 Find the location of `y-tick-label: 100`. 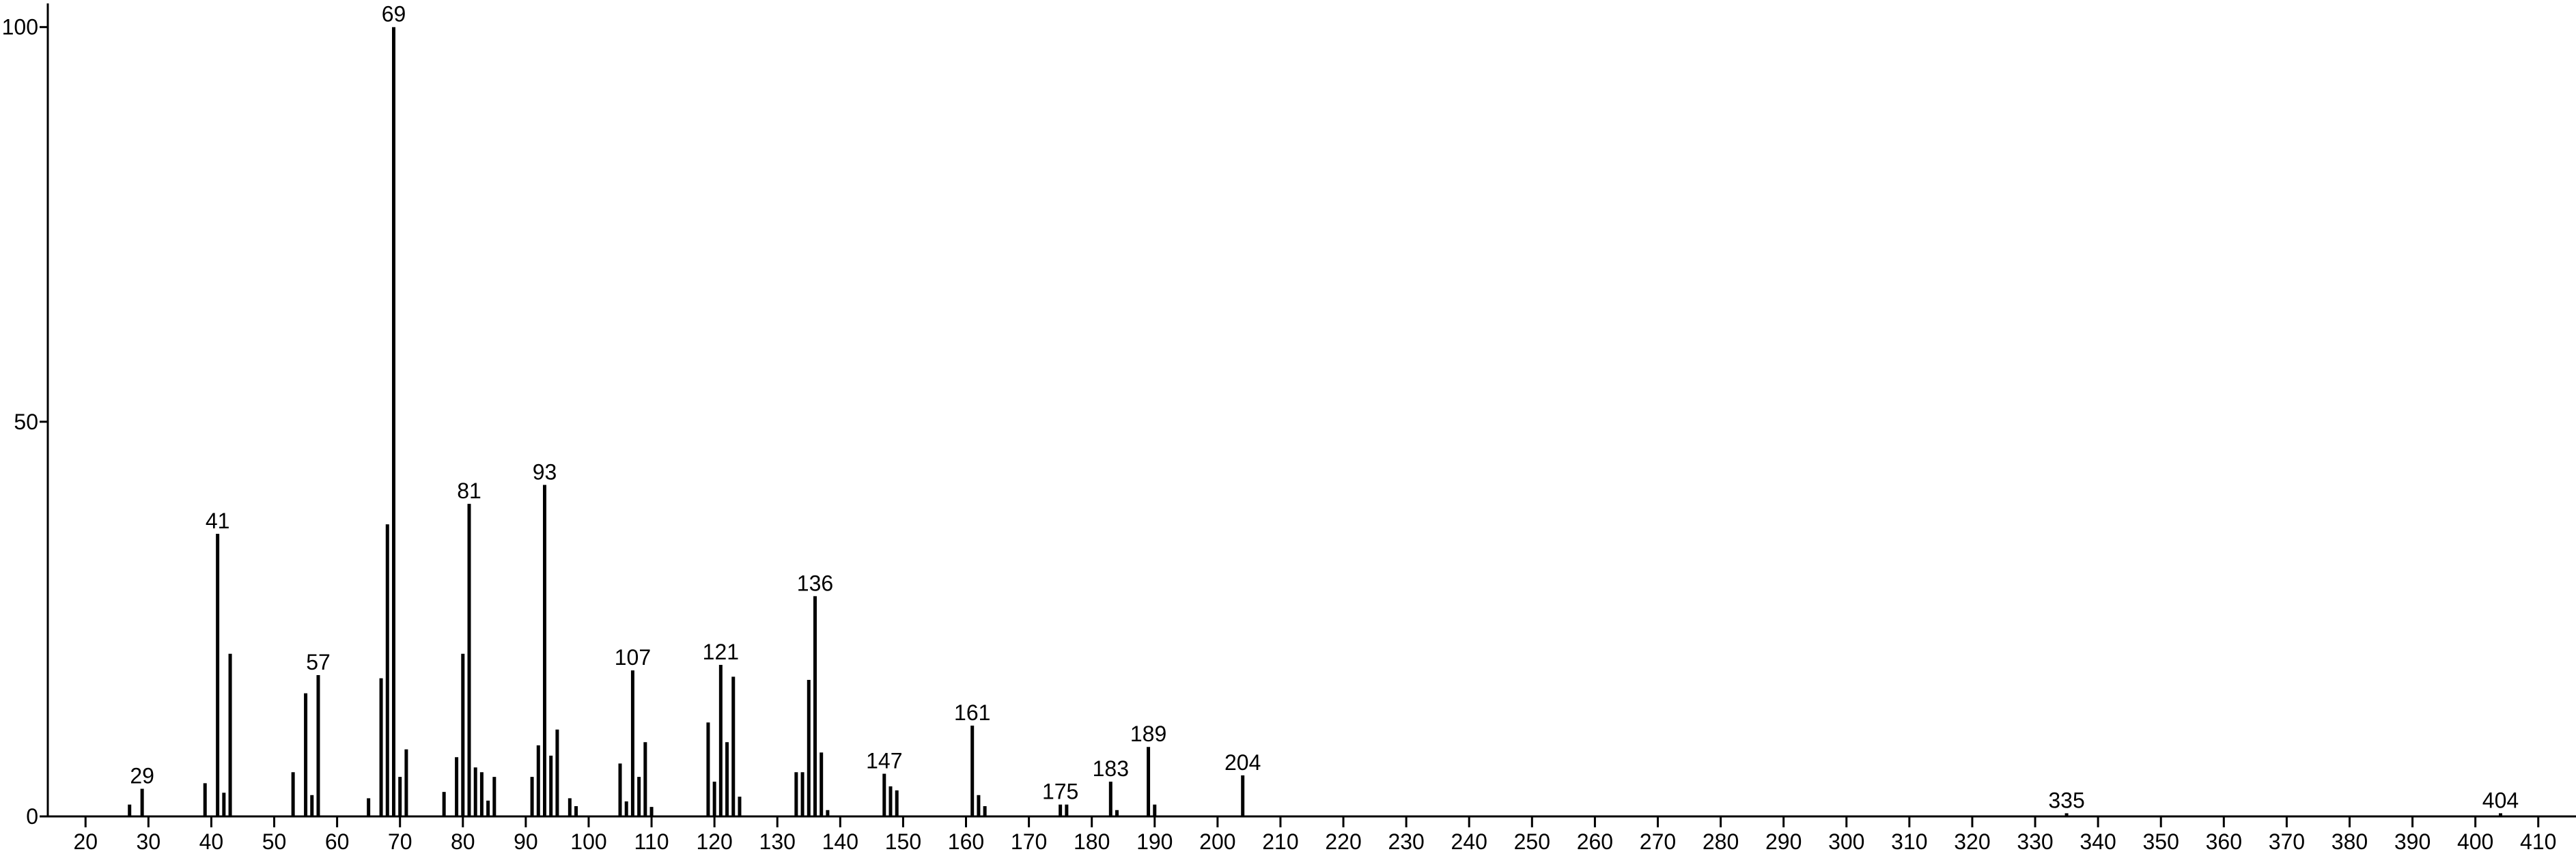

y-tick-label: 100 is located at coordinates (20, 27).